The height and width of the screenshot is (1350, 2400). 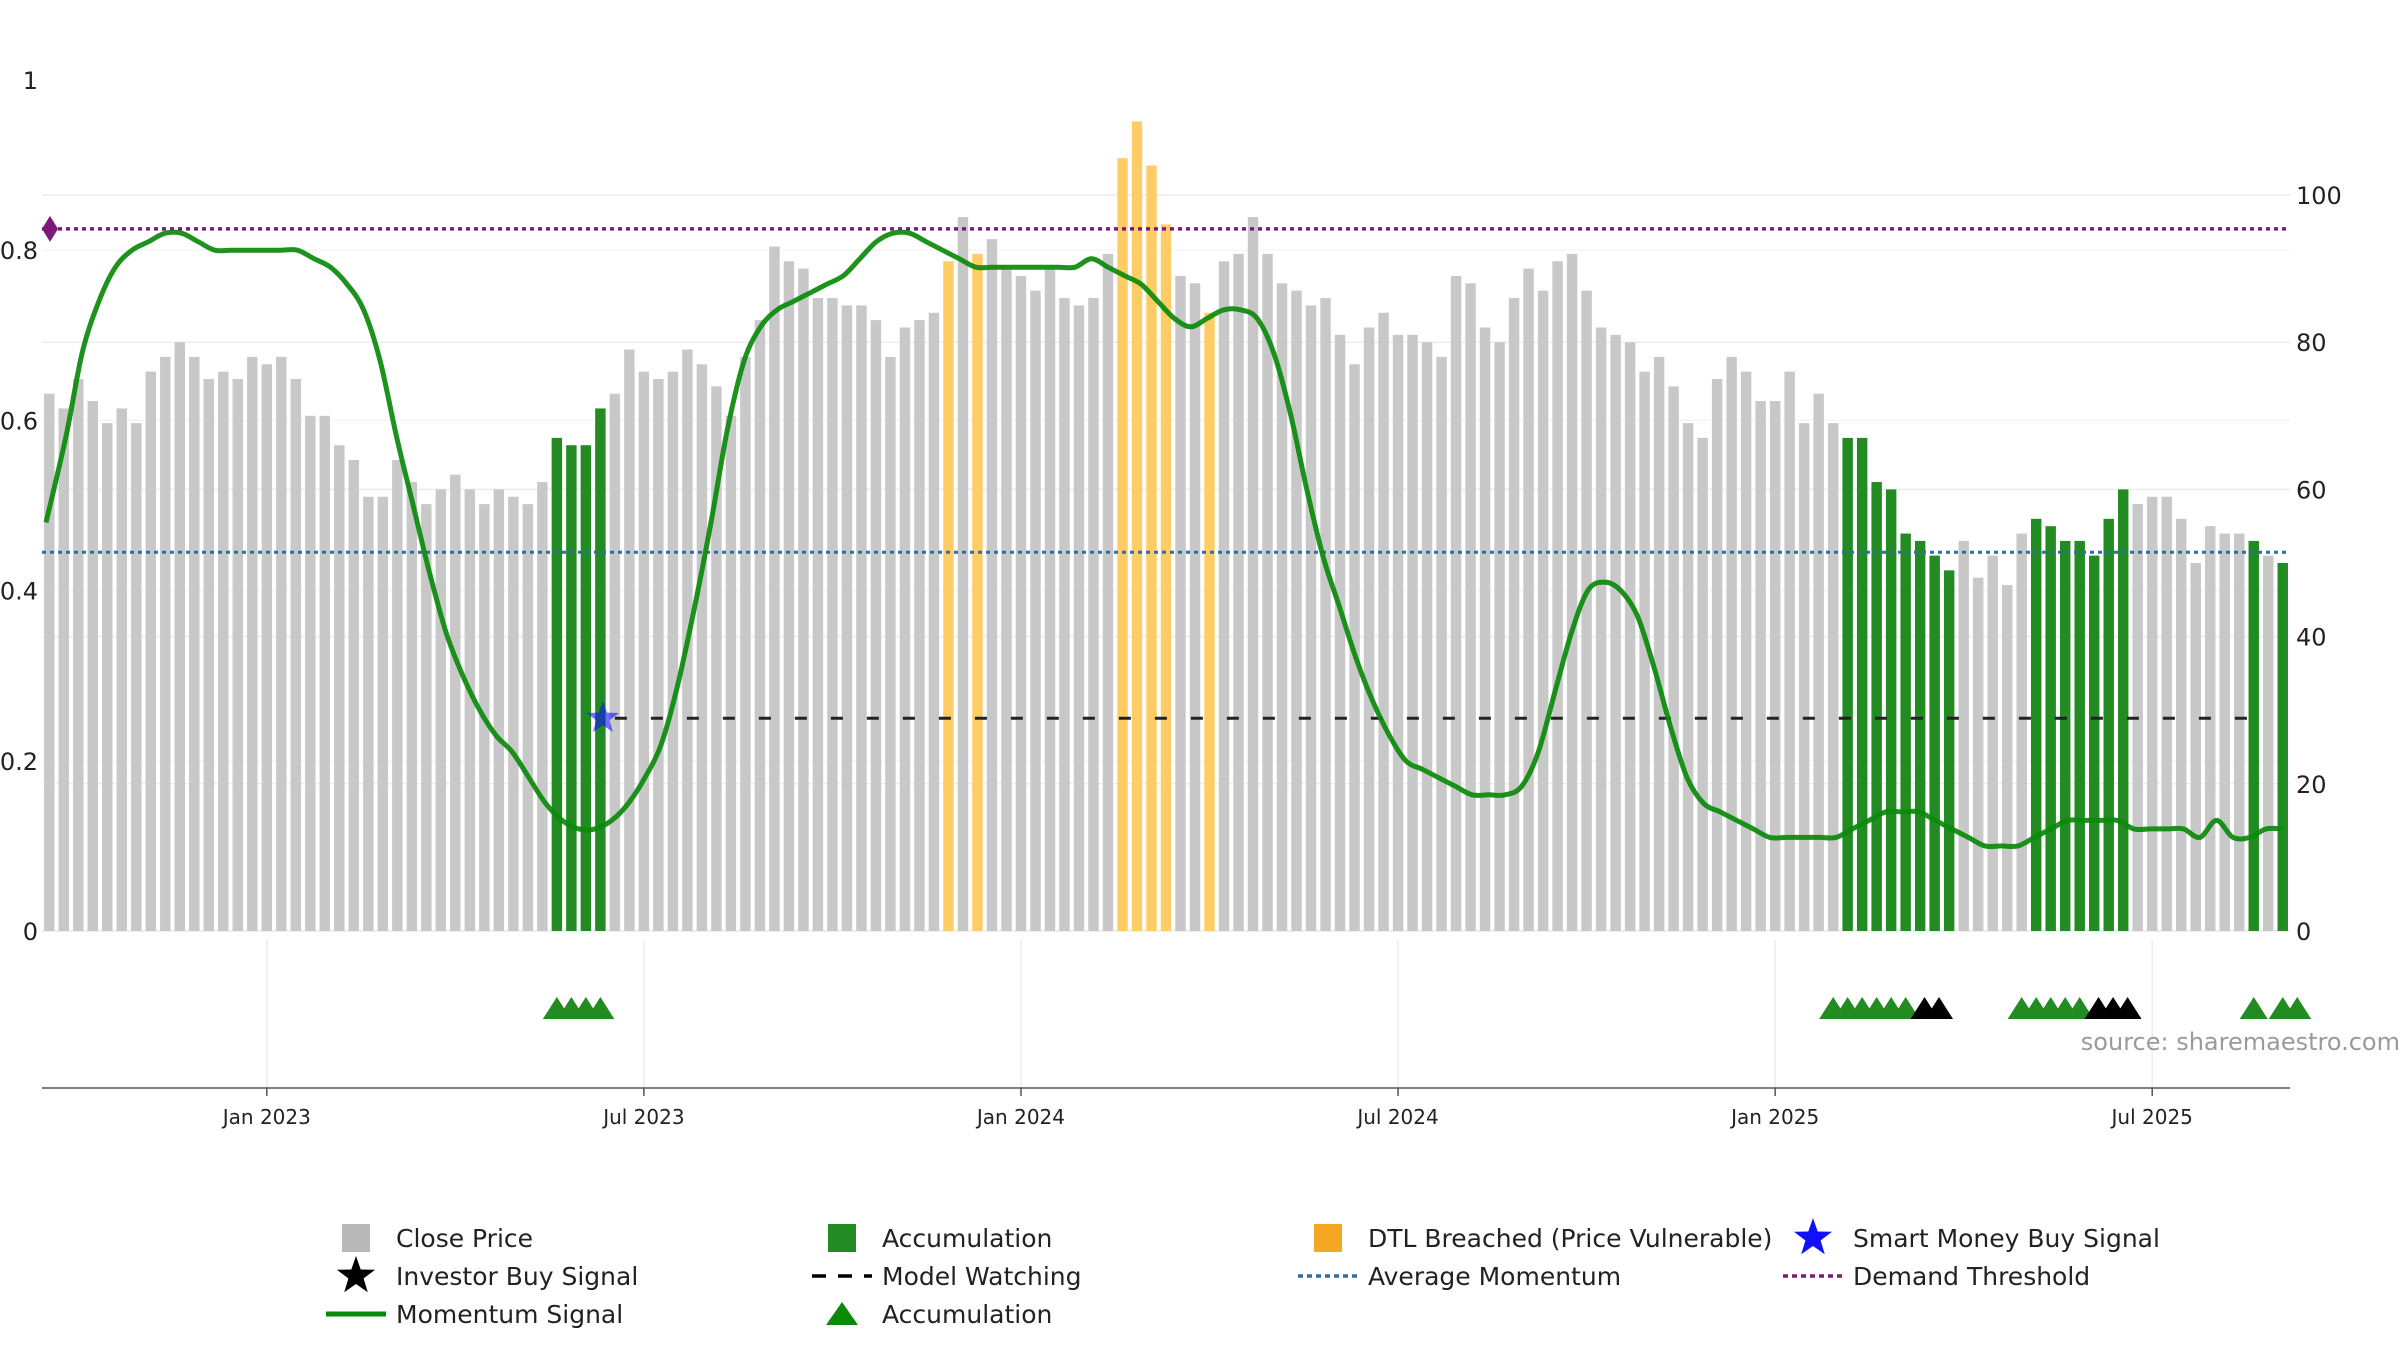 I want to click on legend-label: Model Watching, so click(x=982, y=1276).